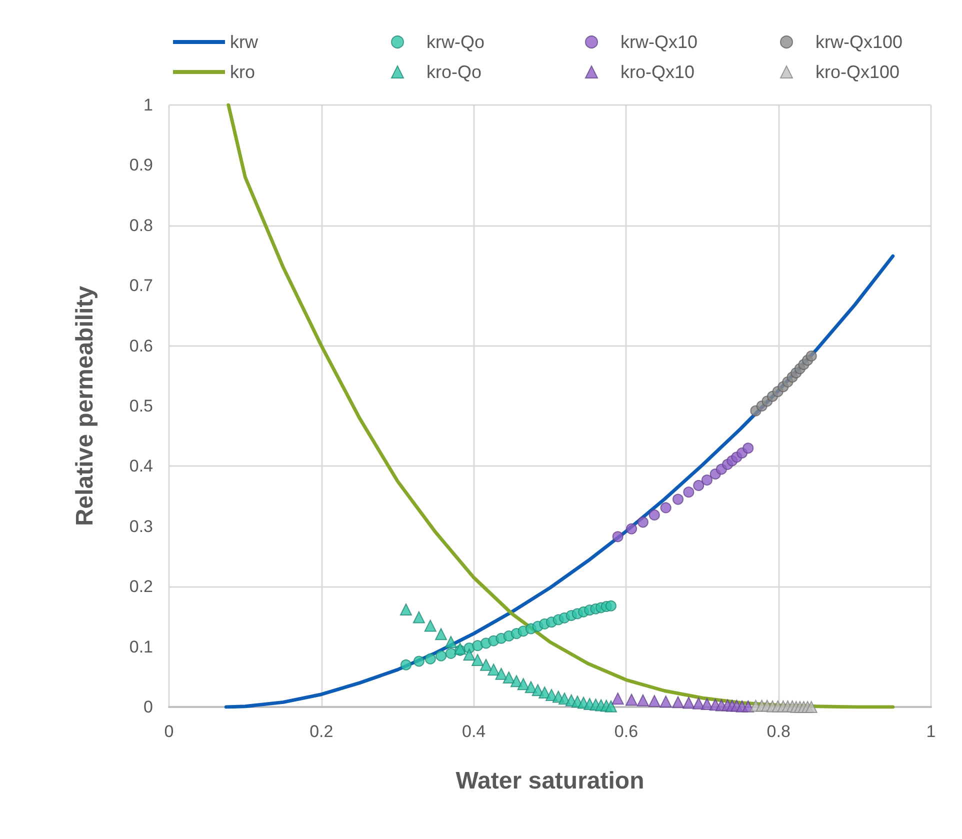 The width and height of the screenshot is (962, 839). Describe the element at coordinates (169, 731) in the screenshot. I see `x-tick-label: 0` at that location.